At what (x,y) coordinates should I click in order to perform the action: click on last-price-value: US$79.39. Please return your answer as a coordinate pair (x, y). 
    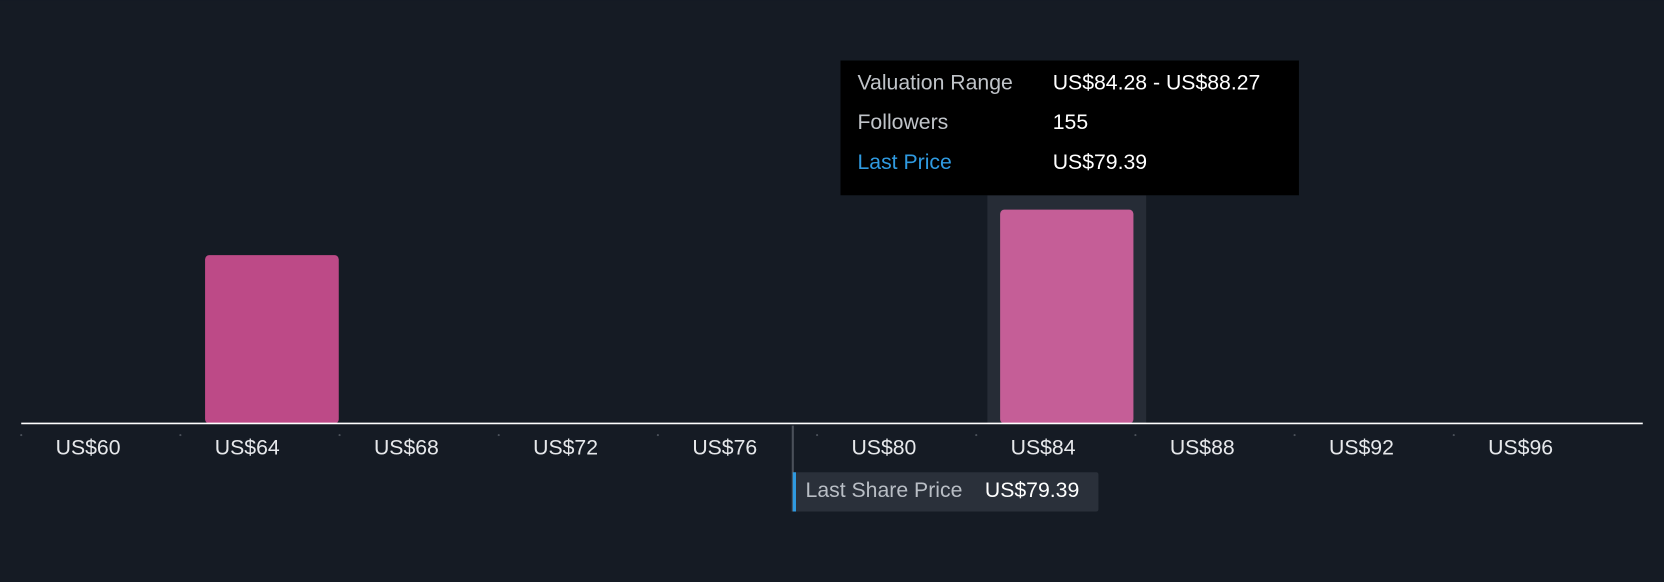
    Looking at the image, I should click on (1032, 490).